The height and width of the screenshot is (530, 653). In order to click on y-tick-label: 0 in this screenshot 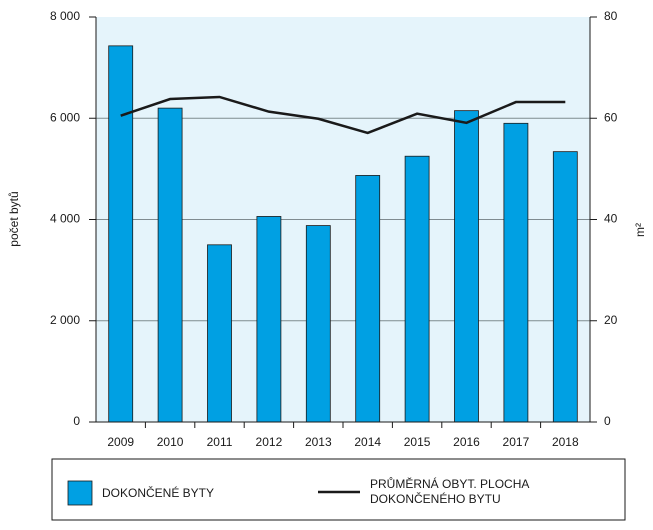, I will do `click(76, 421)`.